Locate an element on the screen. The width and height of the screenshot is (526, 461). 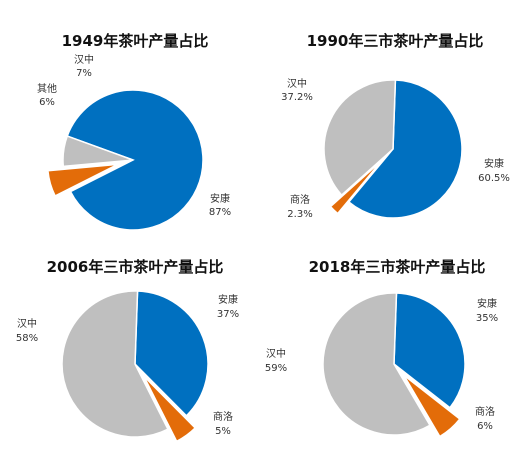
slice-value-label: 59% is located at coordinates (276, 368).